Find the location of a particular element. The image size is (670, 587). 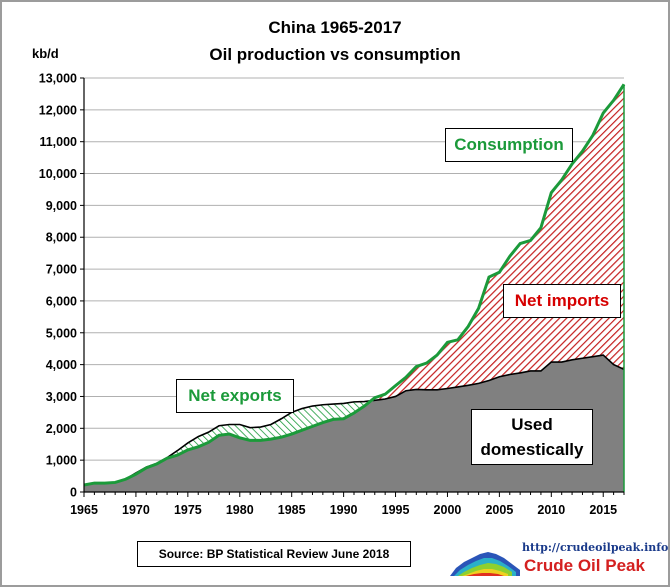

crude-oil-peak-logo-graphic is located at coordinates (485, 564).